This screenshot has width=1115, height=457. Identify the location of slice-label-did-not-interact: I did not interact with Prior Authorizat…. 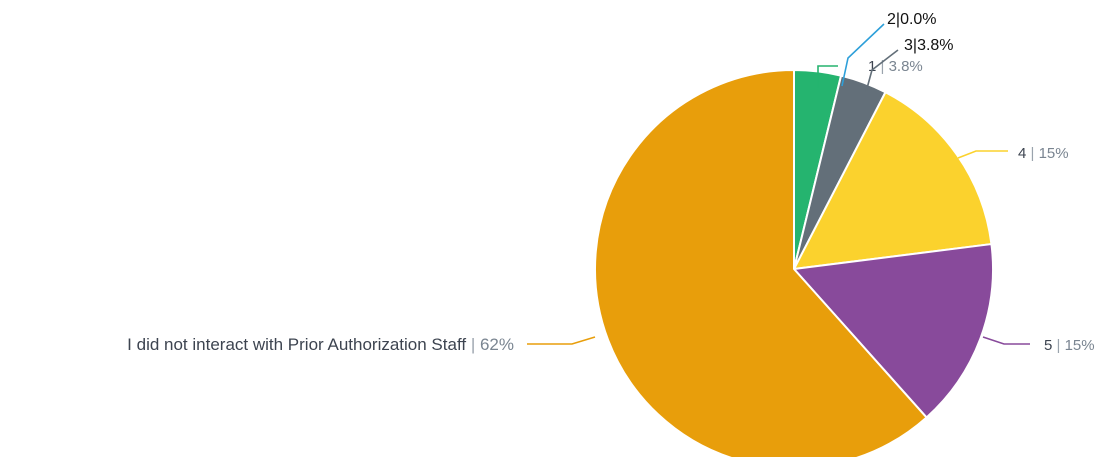
(320, 344).